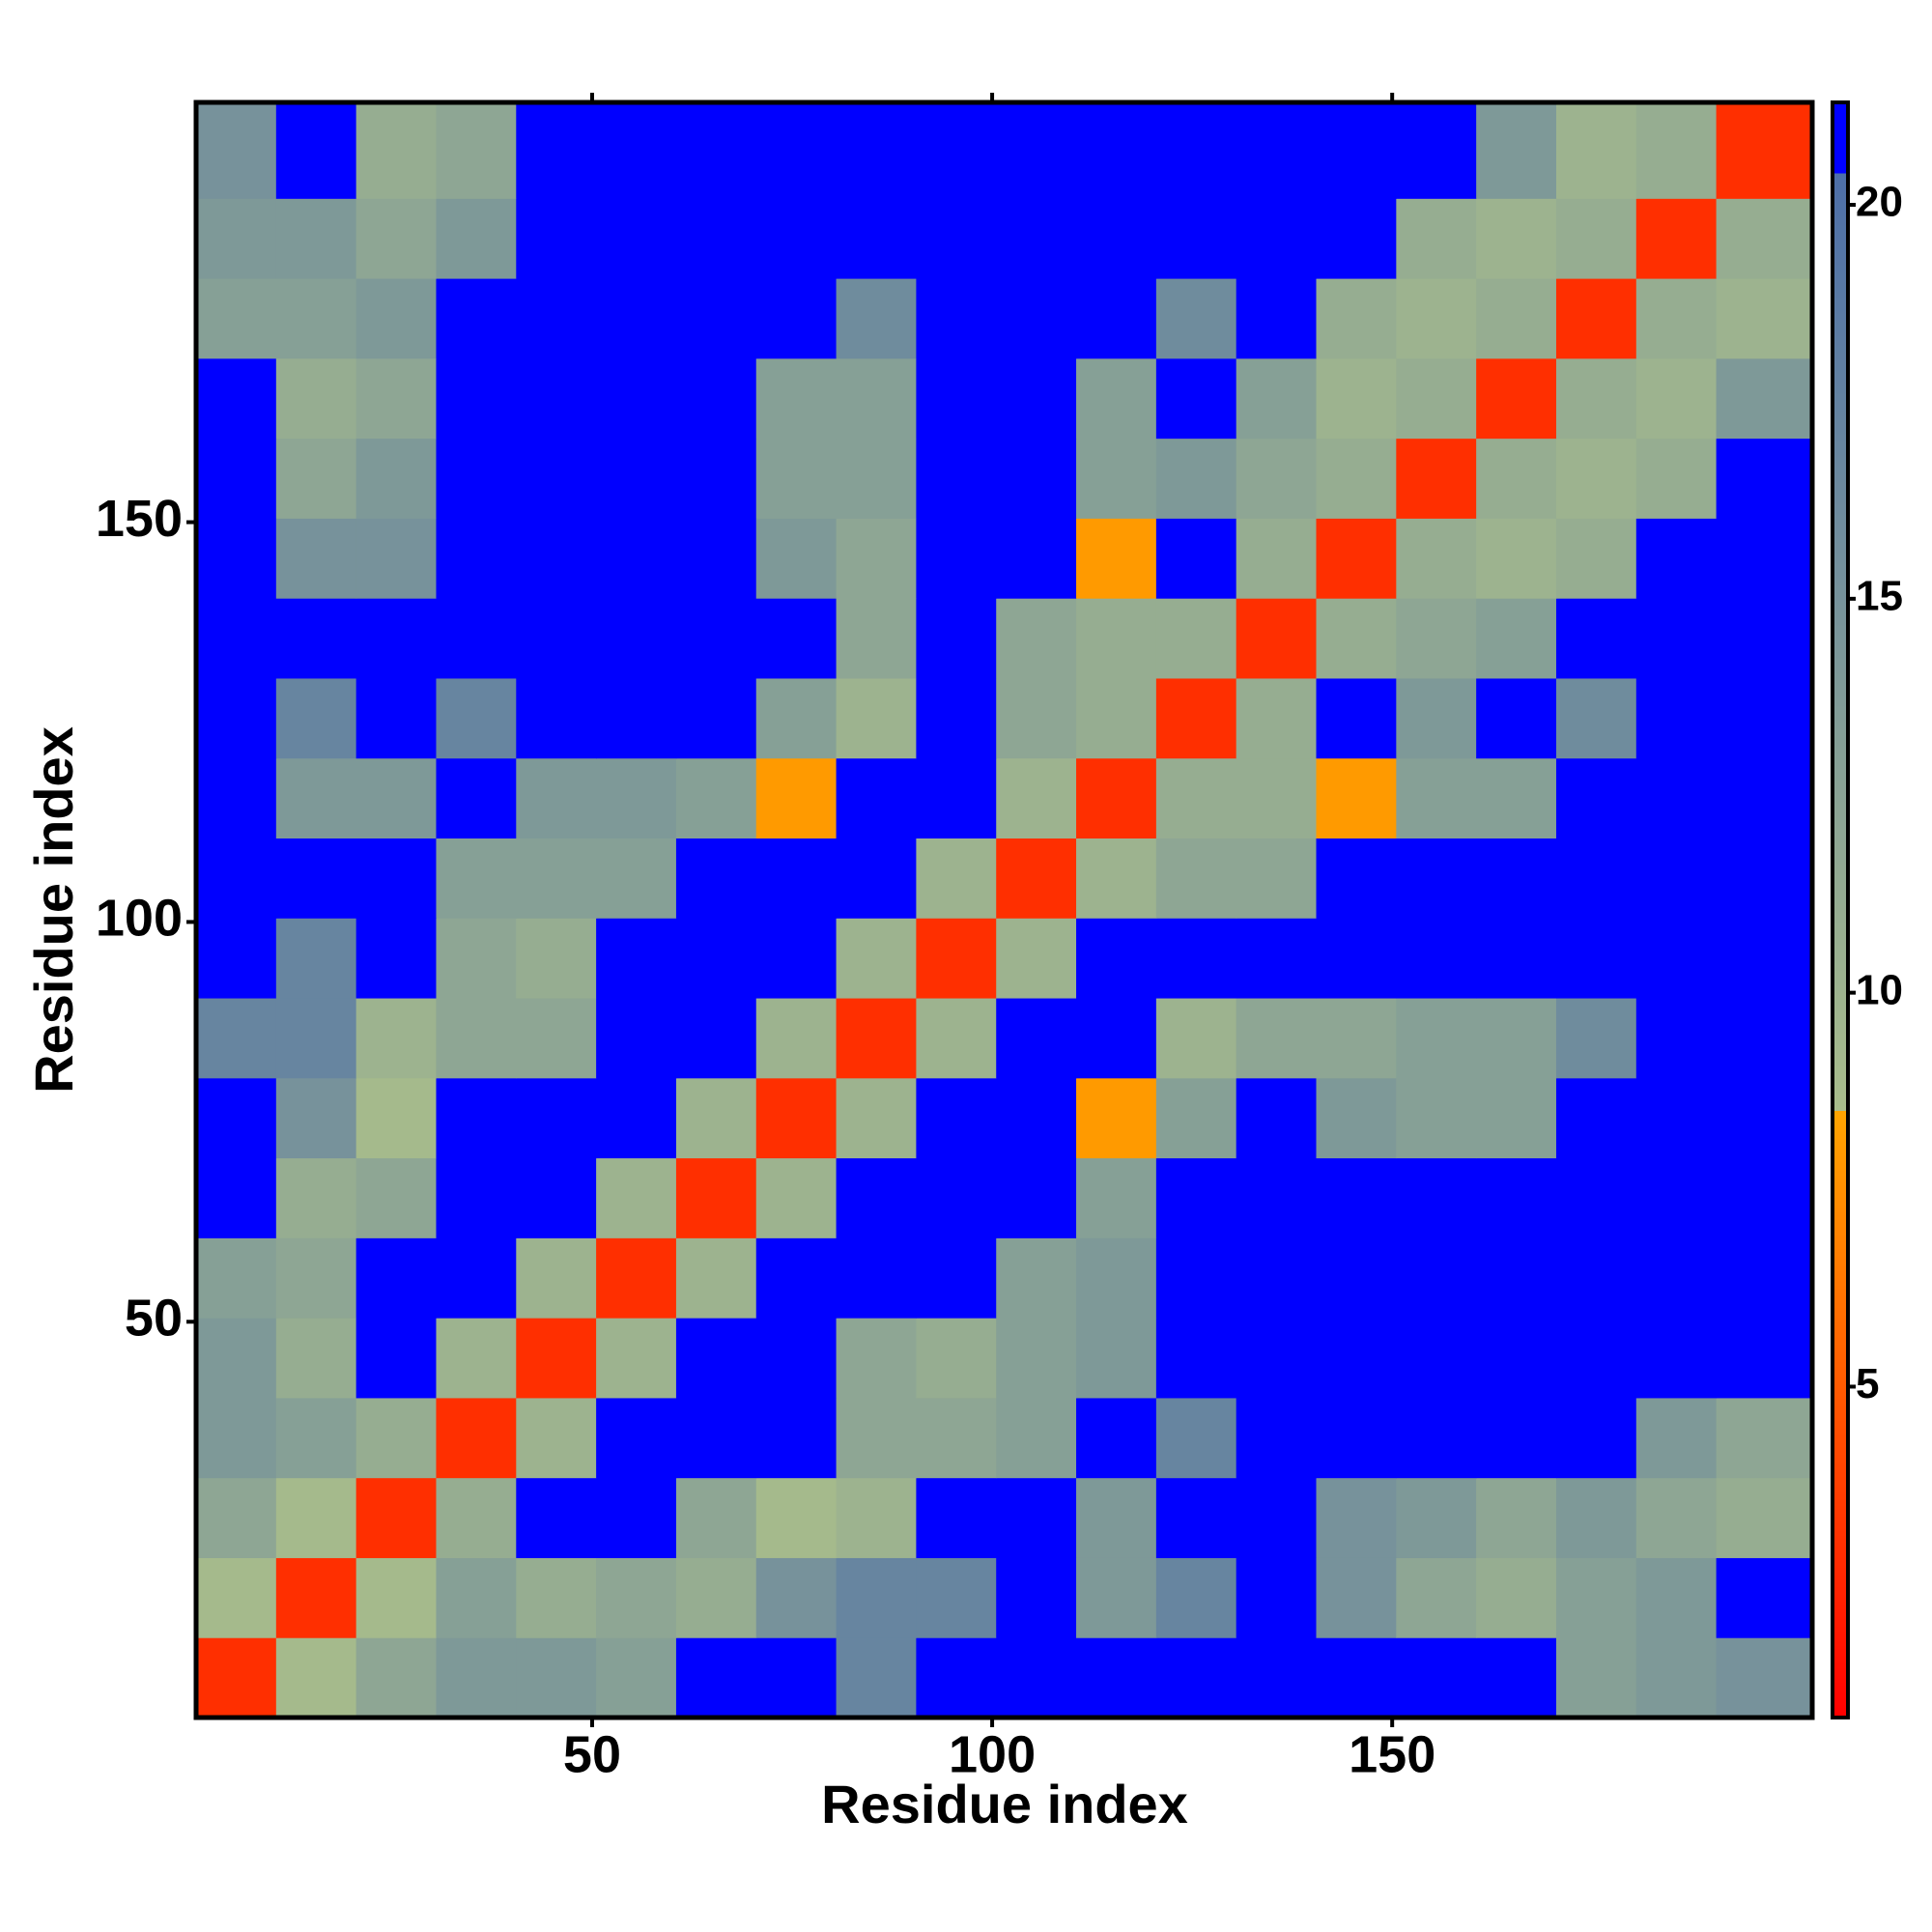  I want to click on y-tick-label: 150, so click(139, 519).